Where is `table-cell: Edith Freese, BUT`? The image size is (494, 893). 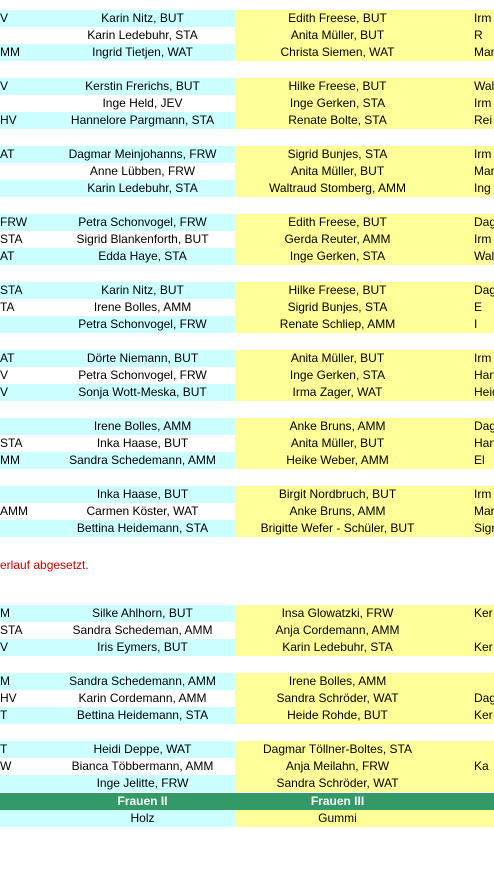
table-cell: Edith Freese, BUT is located at coordinates (337, 222).